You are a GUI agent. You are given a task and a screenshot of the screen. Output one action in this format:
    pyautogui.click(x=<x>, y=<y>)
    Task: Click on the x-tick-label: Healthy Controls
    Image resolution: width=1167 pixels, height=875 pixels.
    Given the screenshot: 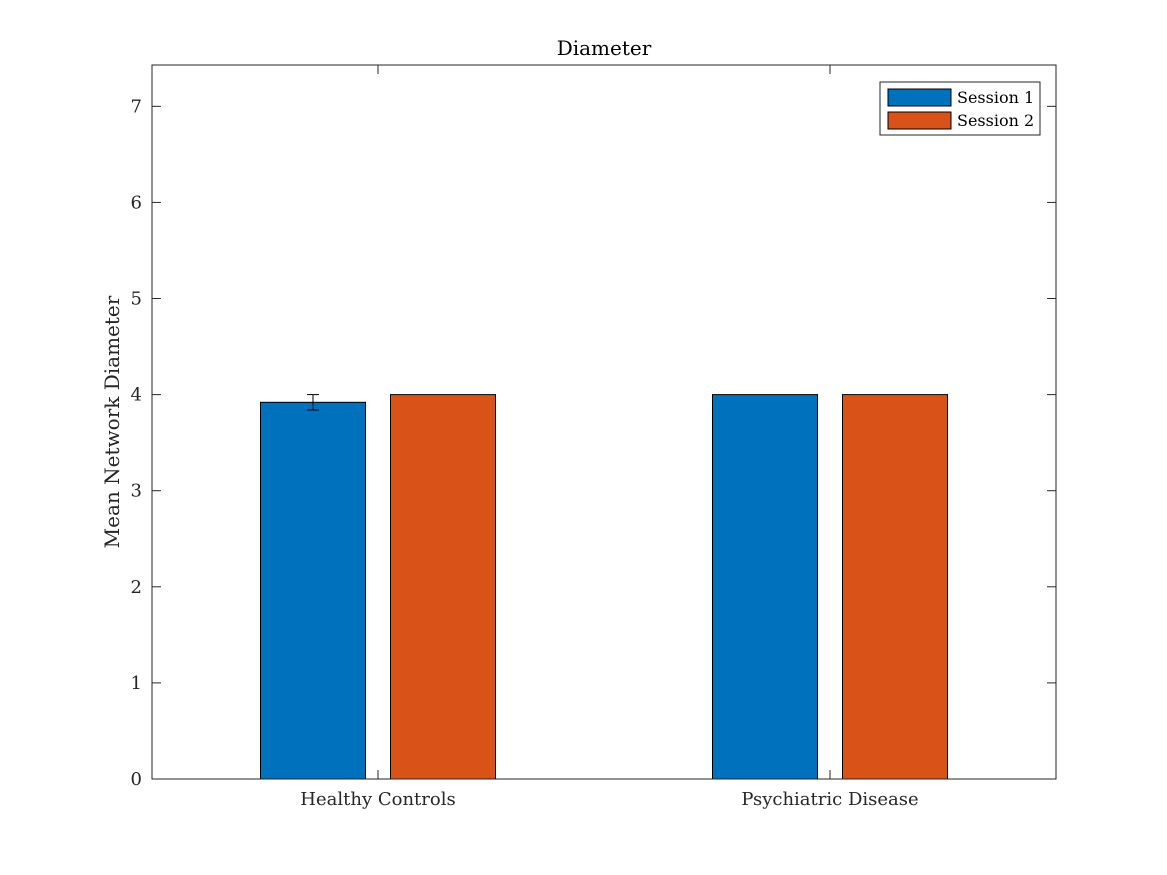 What is the action you would take?
    pyautogui.click(x=377, y=799)
    